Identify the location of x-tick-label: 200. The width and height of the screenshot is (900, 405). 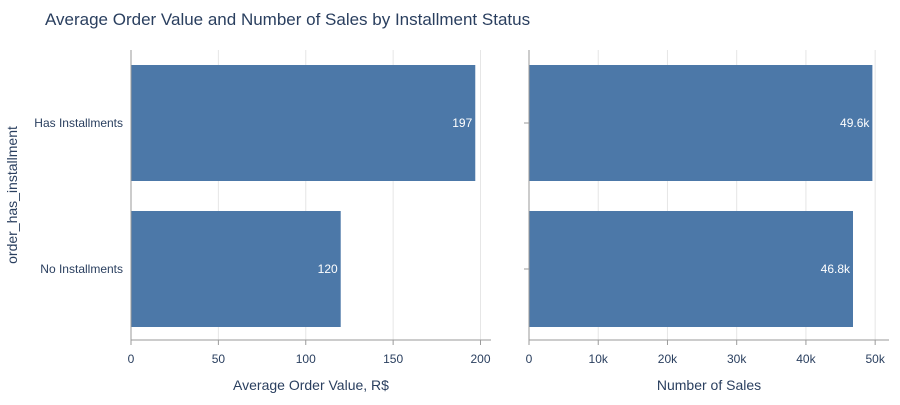
(480, 359).